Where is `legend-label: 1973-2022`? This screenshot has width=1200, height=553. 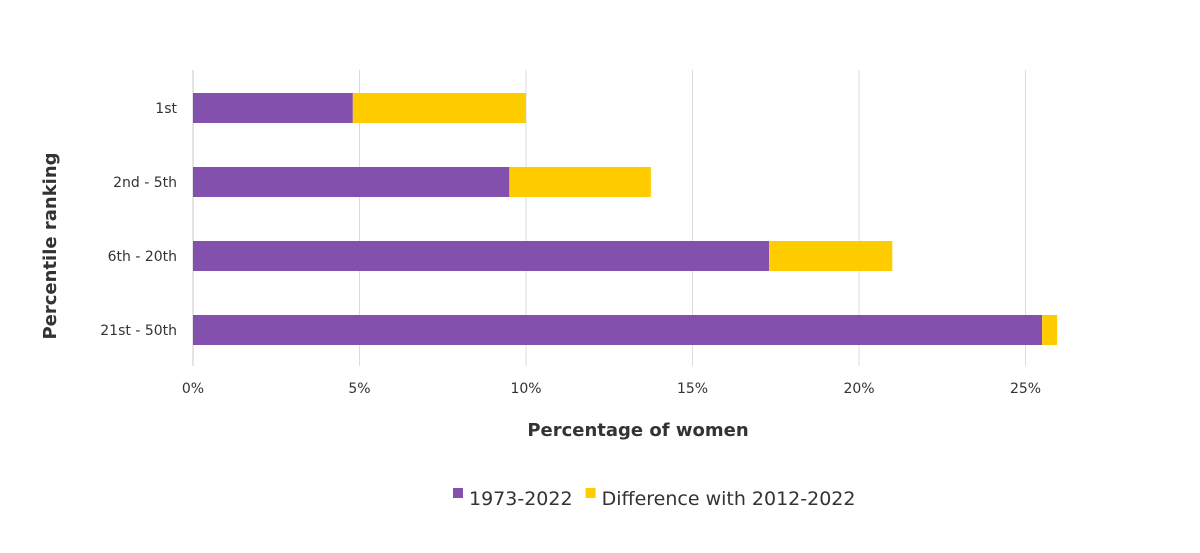 legend-label: 1973-2022 is located at coordinates (521, 499).